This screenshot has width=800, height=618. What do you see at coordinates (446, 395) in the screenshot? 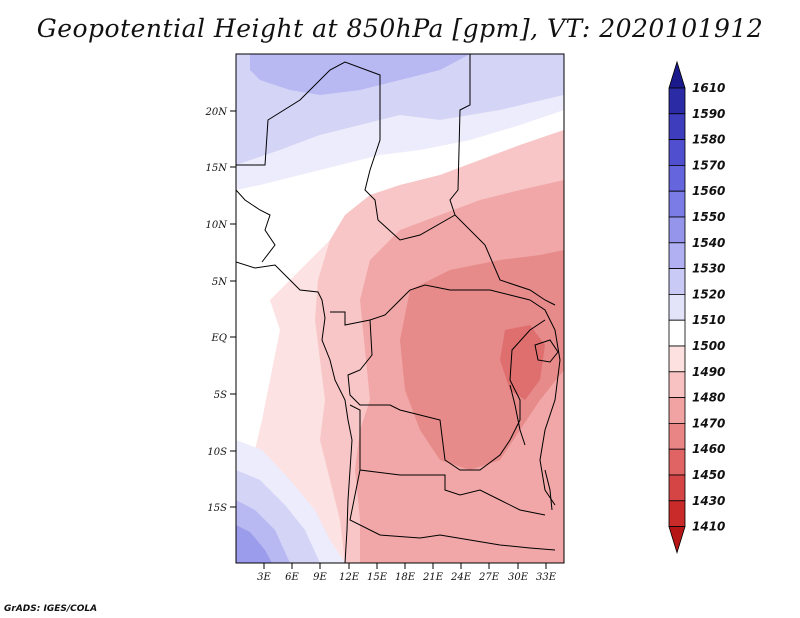
I see `border-congo` at bounding box center [446, 395].